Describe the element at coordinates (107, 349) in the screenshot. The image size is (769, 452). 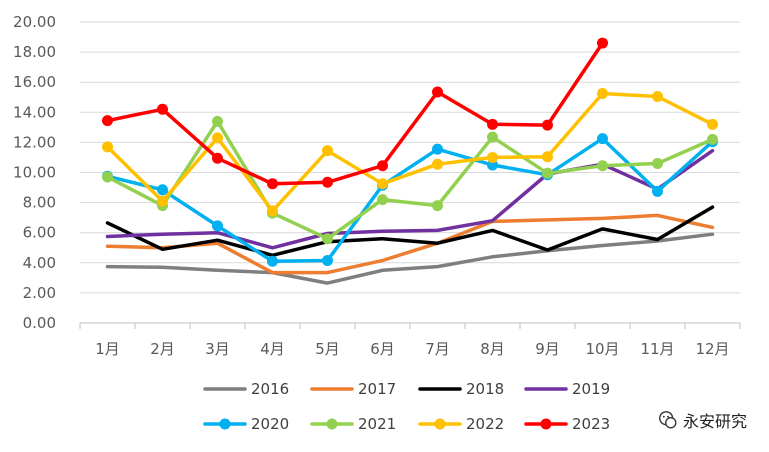
I see `x-tick-label: 1月` at that location.